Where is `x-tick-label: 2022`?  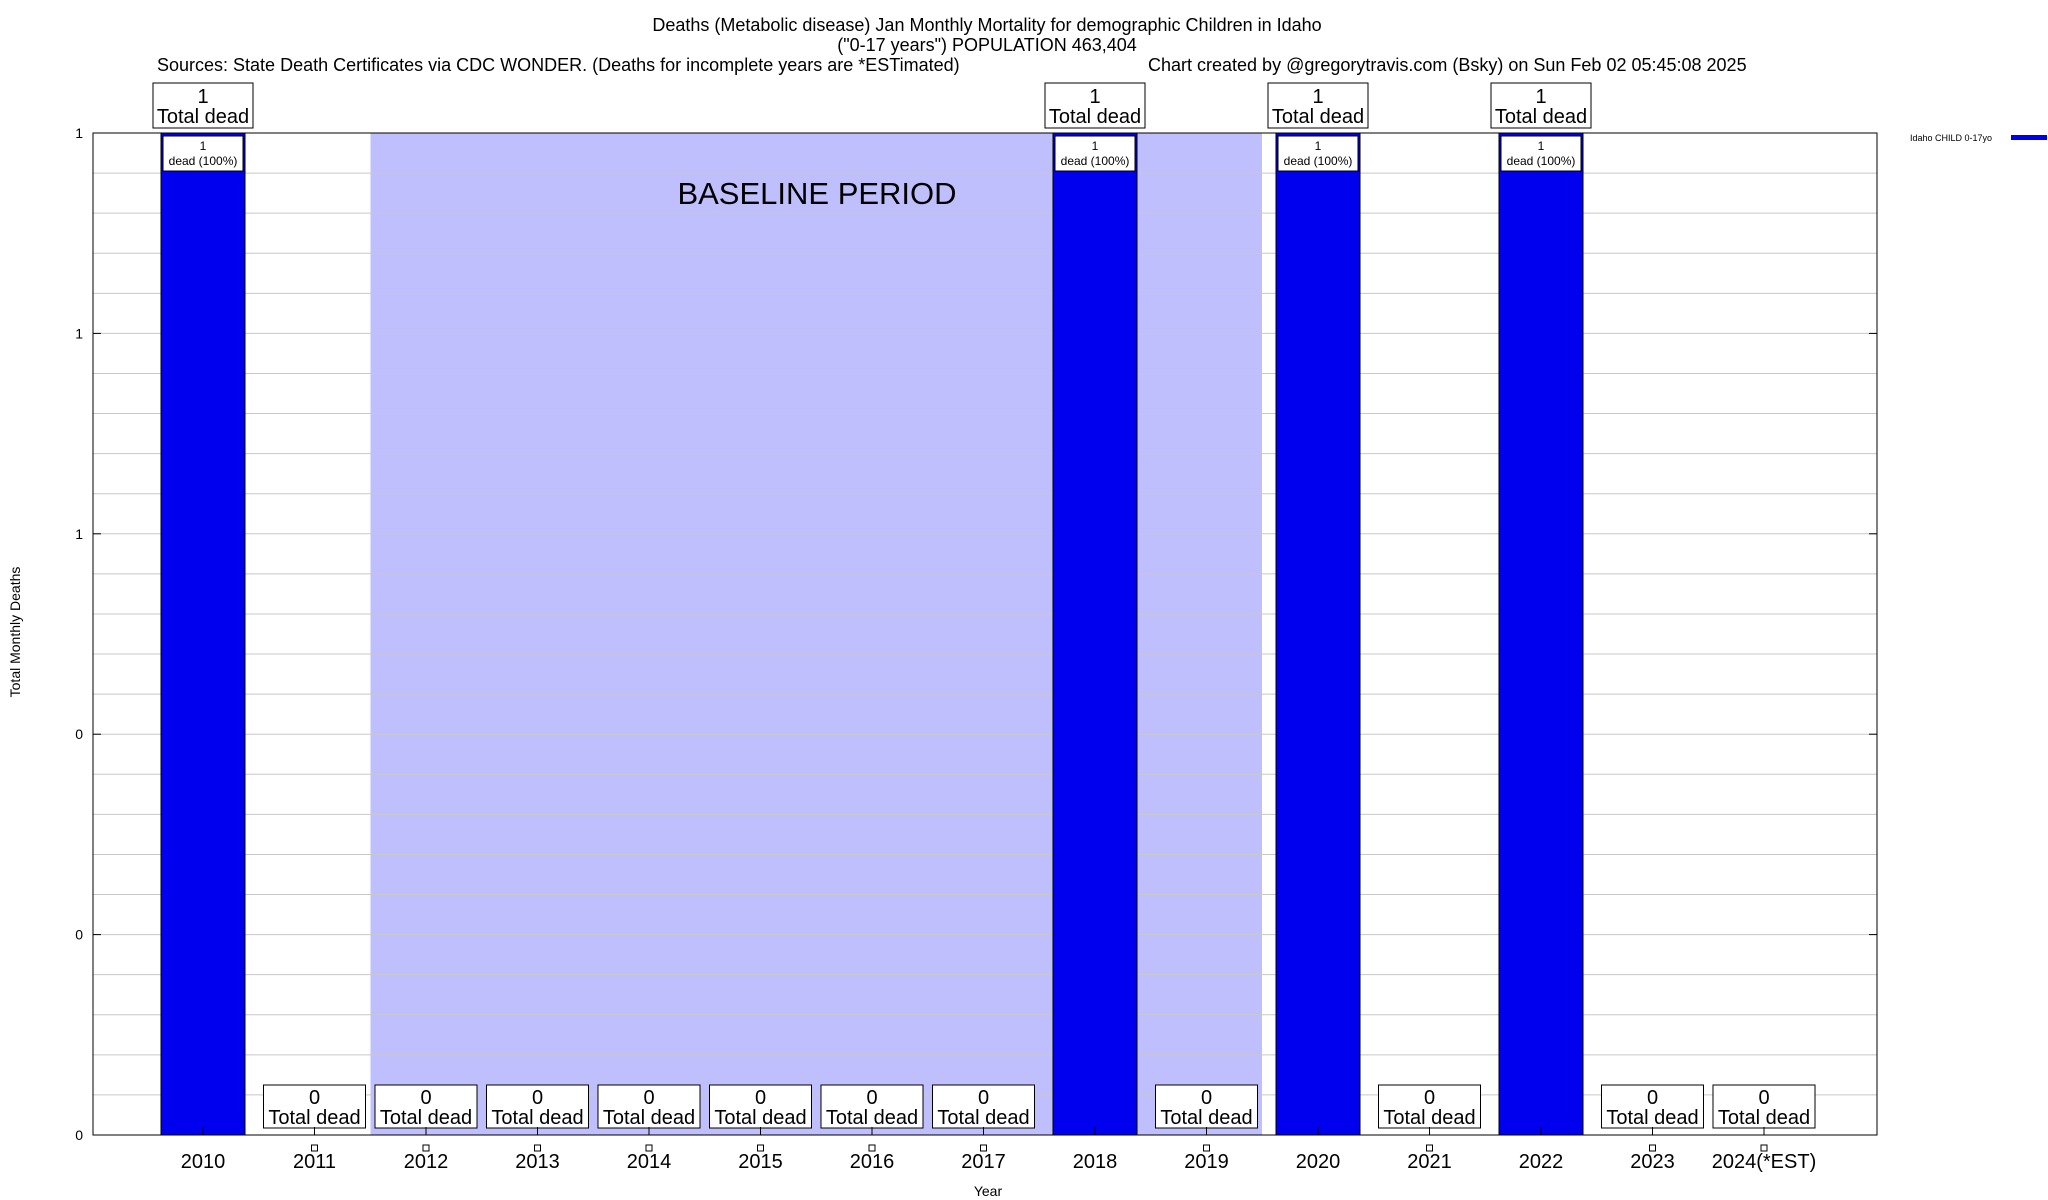 x-tick-label: 2022 is located at coordinates (1541, 1162).